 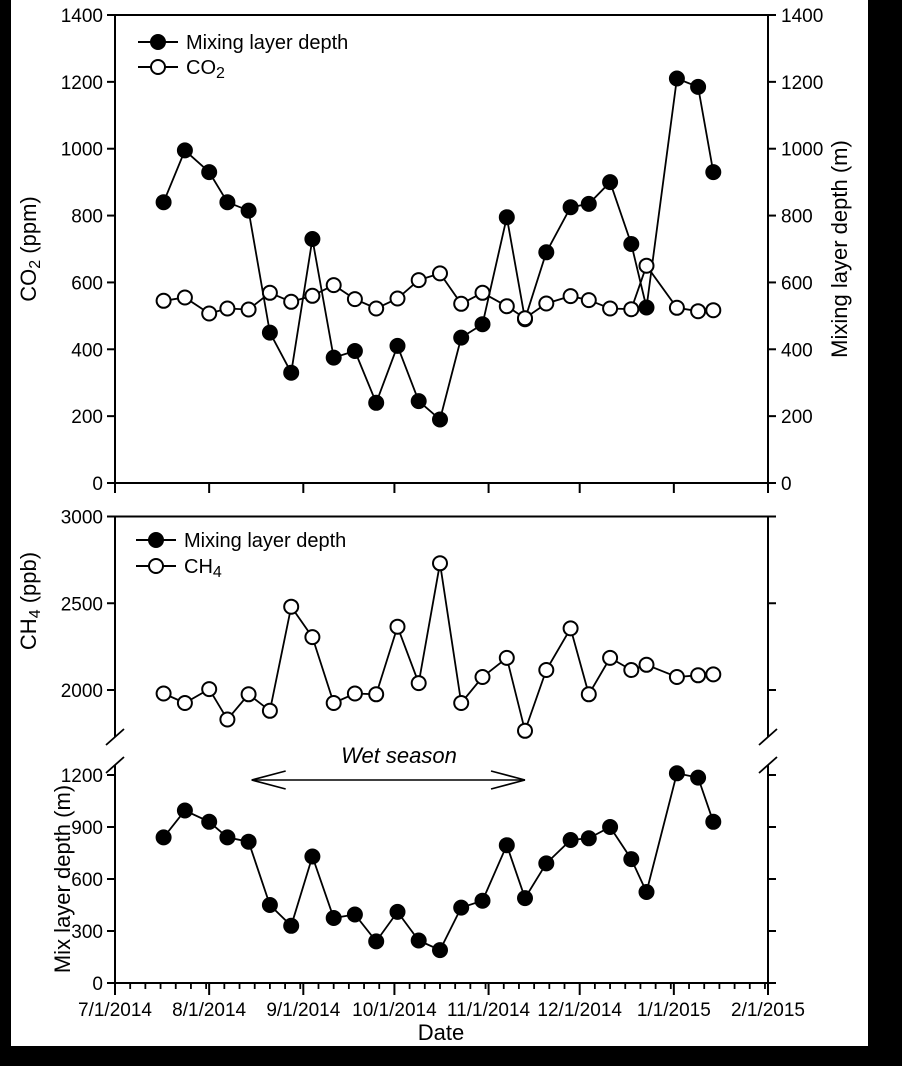 What do you see at coordinates (87, 828) in the screenshot?
I see `y-tick-label: 900` at bounding box center [87, 828].